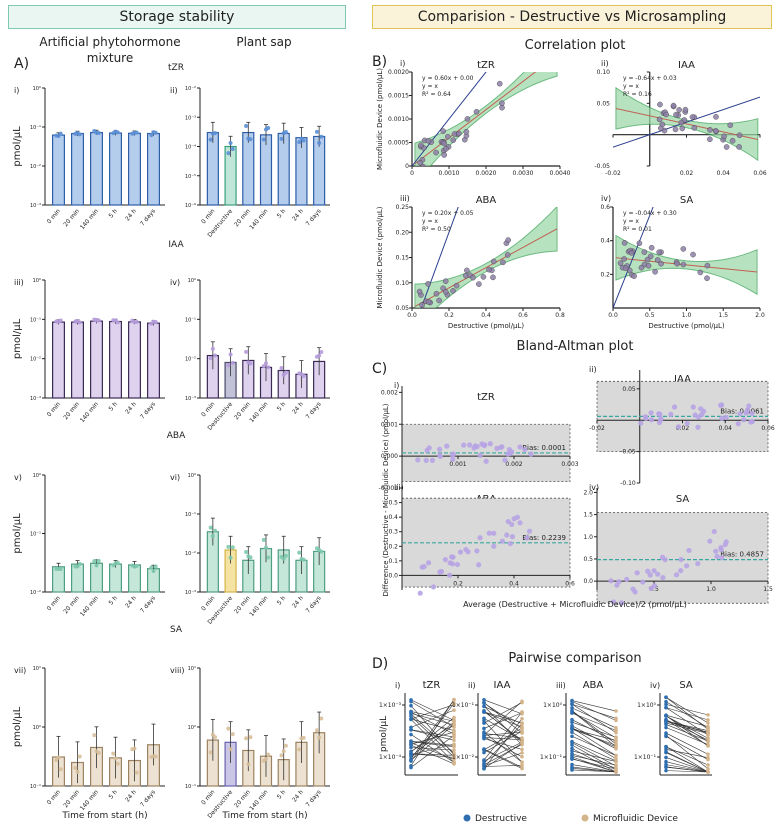 The height and width of the screenshot is (825, 779). Describe the element at coordinates (282, 601) in the screenshot. I see `bar-category-label-5: 5 h` at that location.